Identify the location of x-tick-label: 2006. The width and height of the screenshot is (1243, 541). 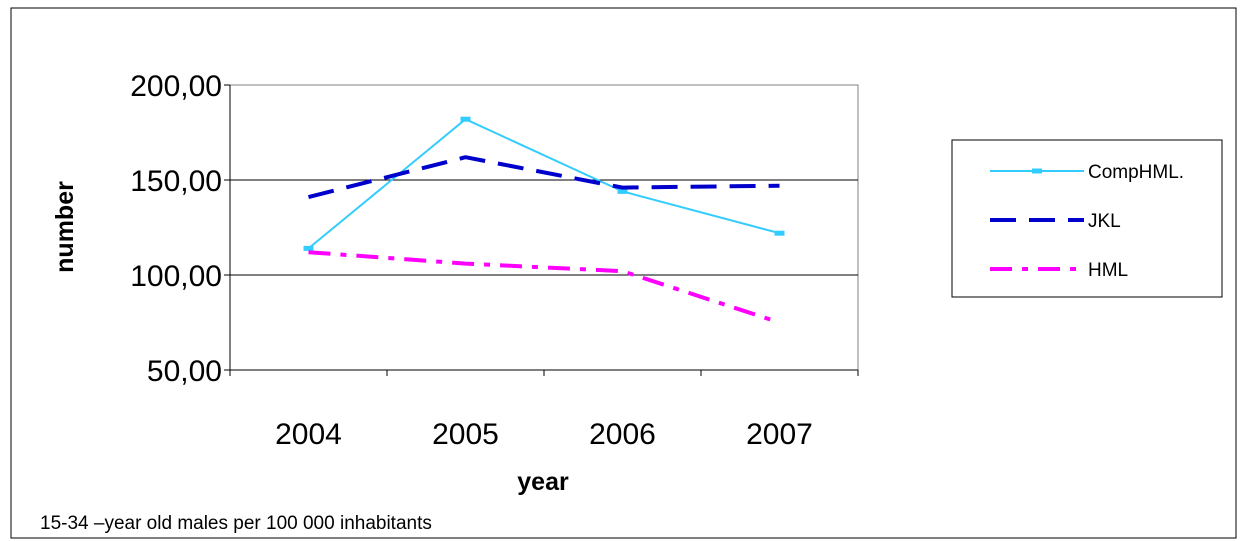
(622, 434).